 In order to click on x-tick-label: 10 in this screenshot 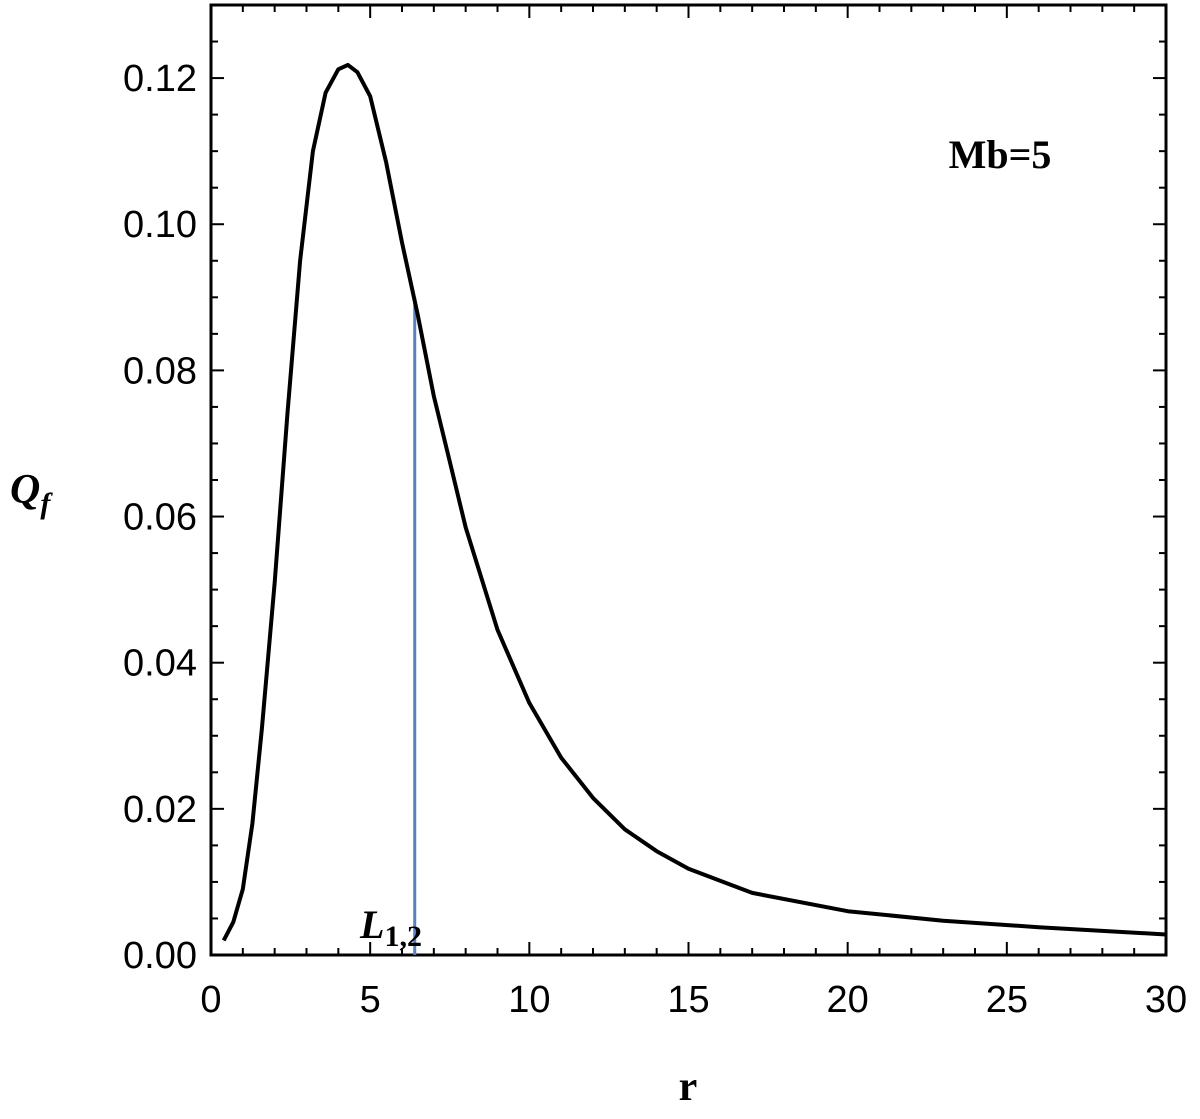, I will do `click(529, 1000)`.